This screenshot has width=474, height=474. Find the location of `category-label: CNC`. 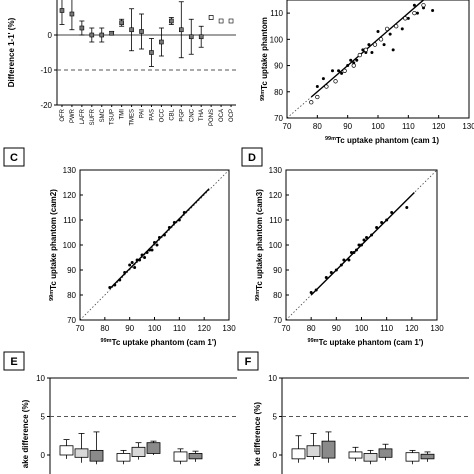

category-label: CNC is located at coordinates (192, 115).